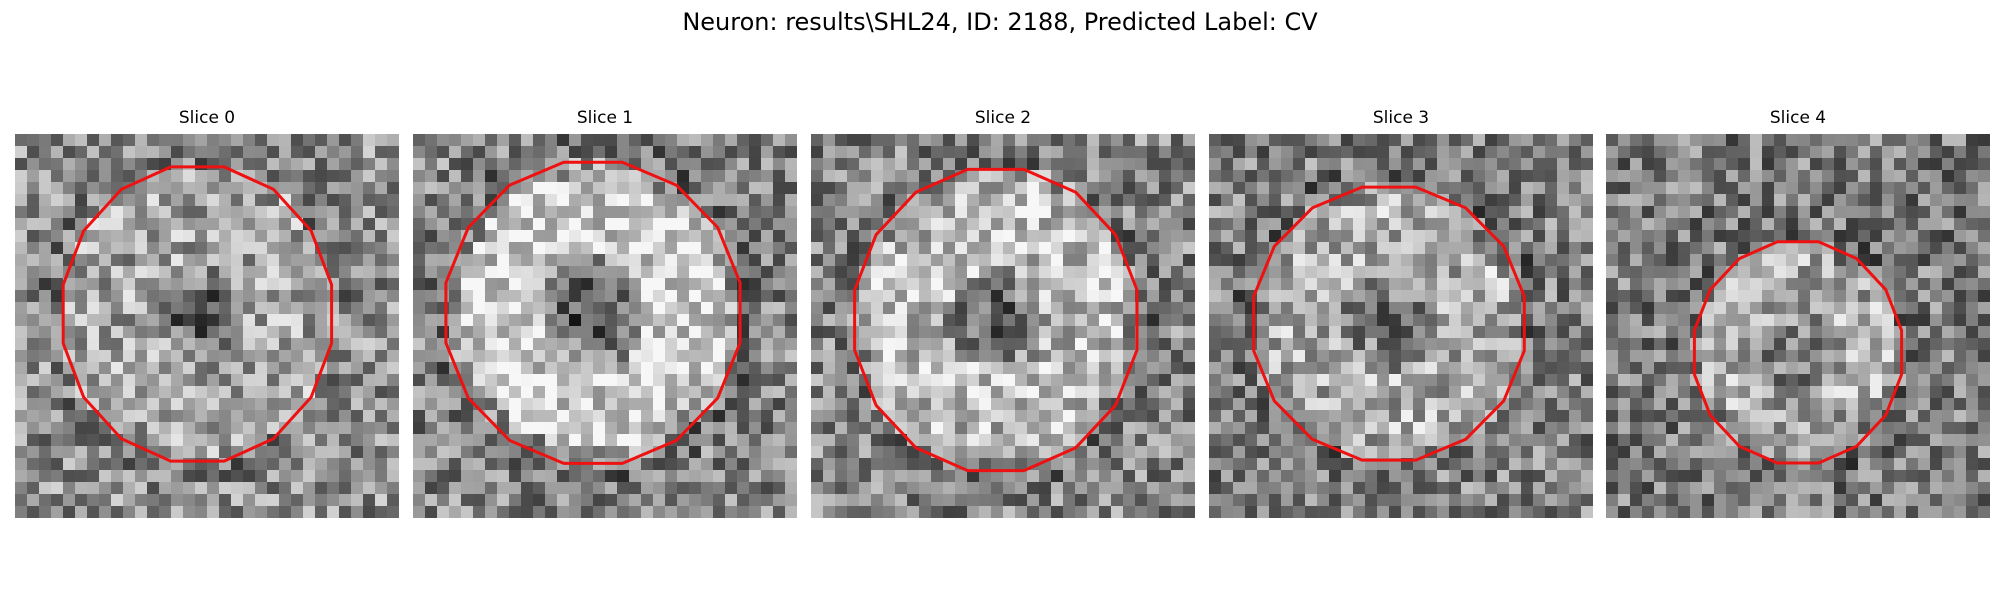 The width and height of the screenshot is (2000, 600). I want to click on slice-title-0: Slice 0, so click(207, 118).